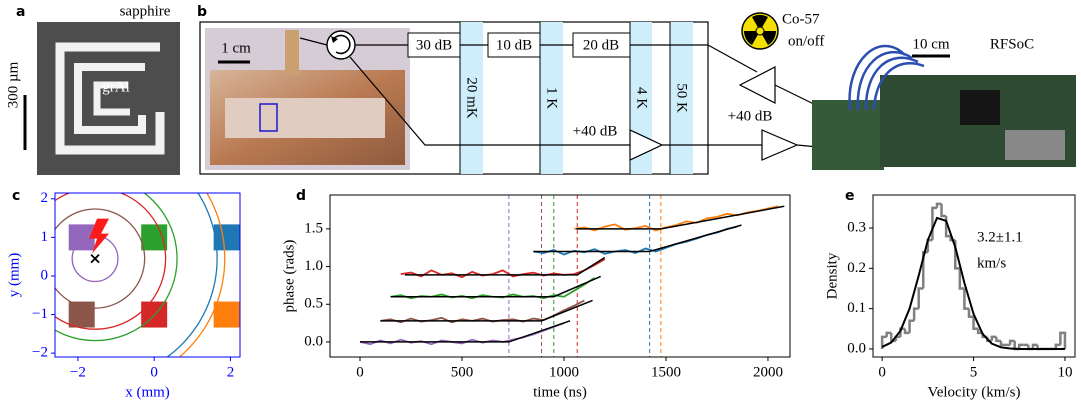 The image size is (1081, 411). I want to click on y-tick-label: −2, so click(40, 353).